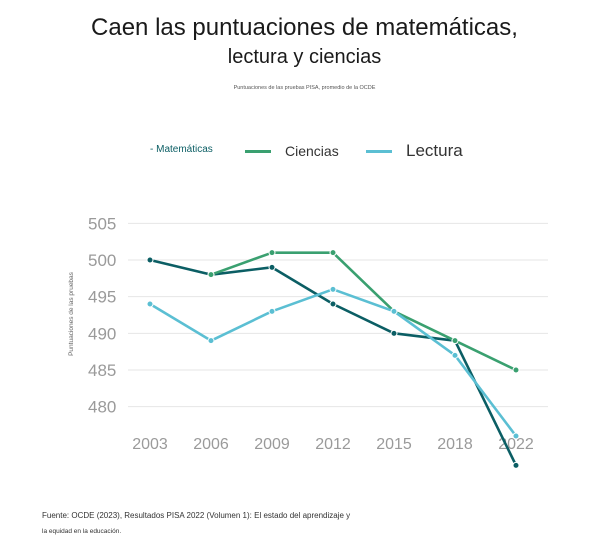 This screenshot has height=540, width=609. I want to click on data-point-matematicas-2015, so click(394, 333).